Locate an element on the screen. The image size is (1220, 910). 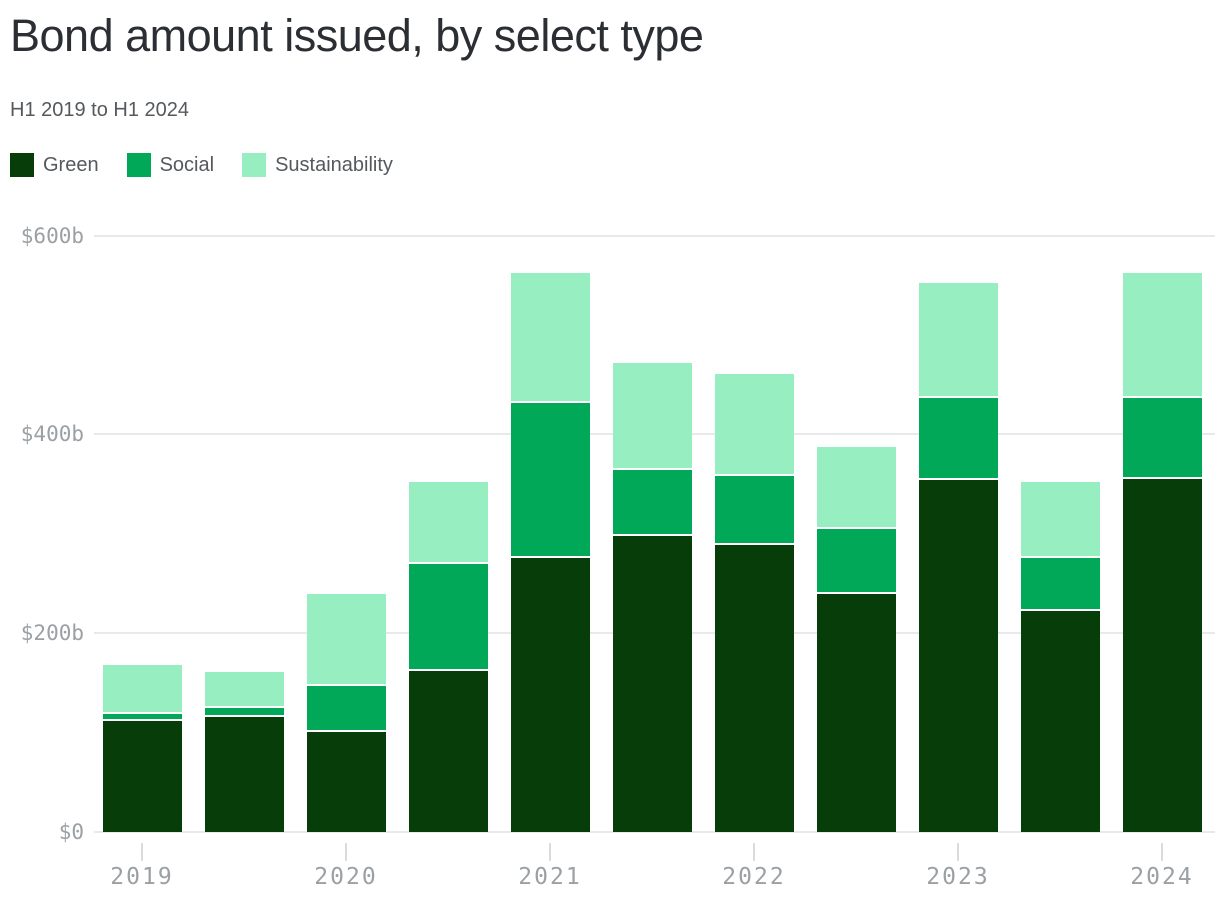
bar-segment-social-h1-2023 is located at coordinates (958, 439).